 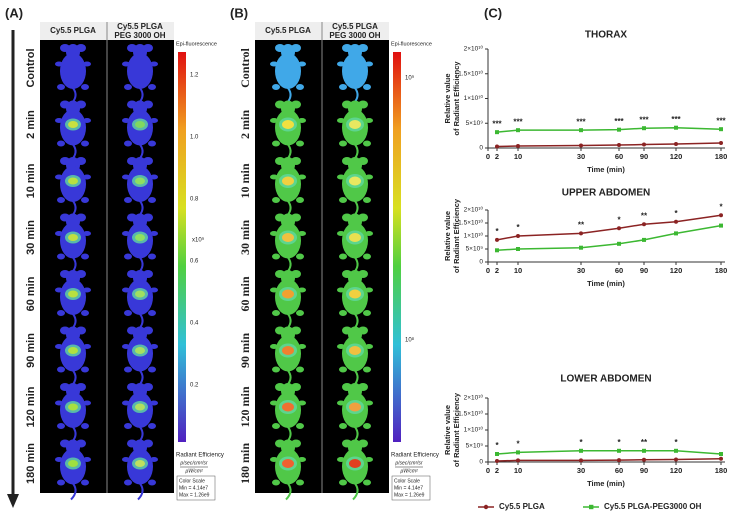 What do you see at coordinates (192, 481) in the screenshot?
I see `color-scale-text: Color Scale` at bounding box center [192, 481].